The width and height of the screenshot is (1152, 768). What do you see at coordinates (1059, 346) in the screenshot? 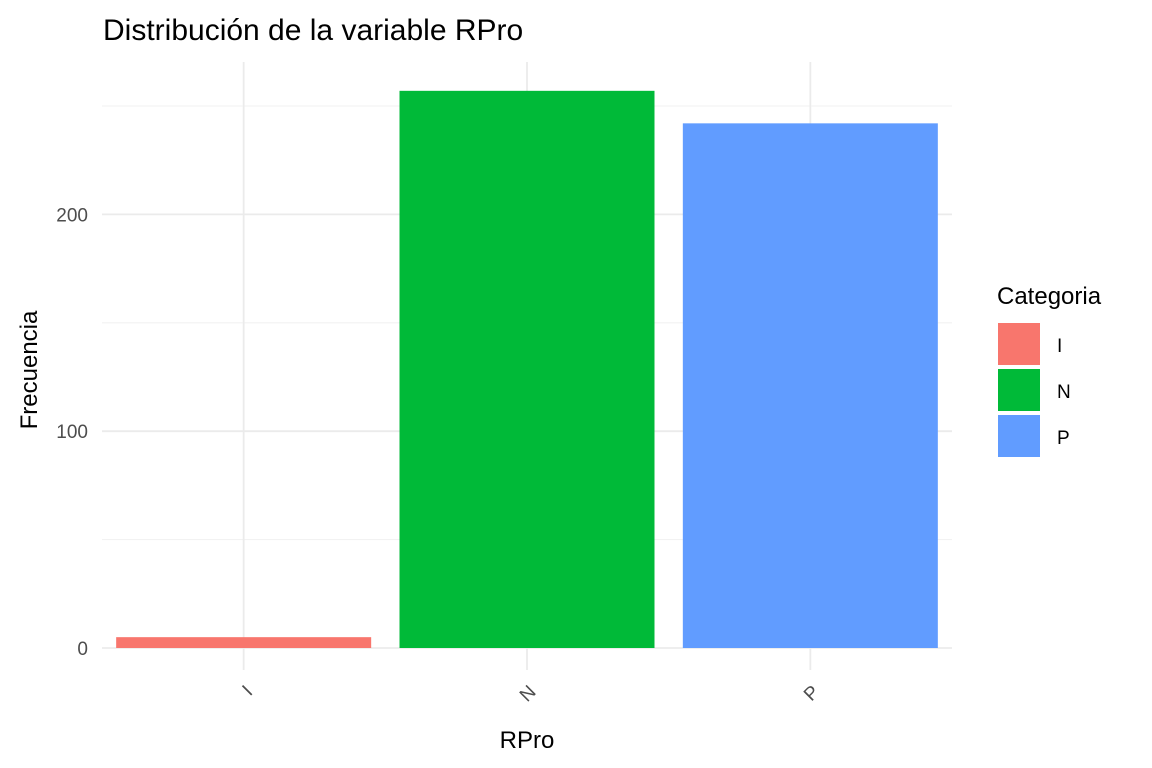
I see `legend-label: I` at bounding box center [1059, 346].